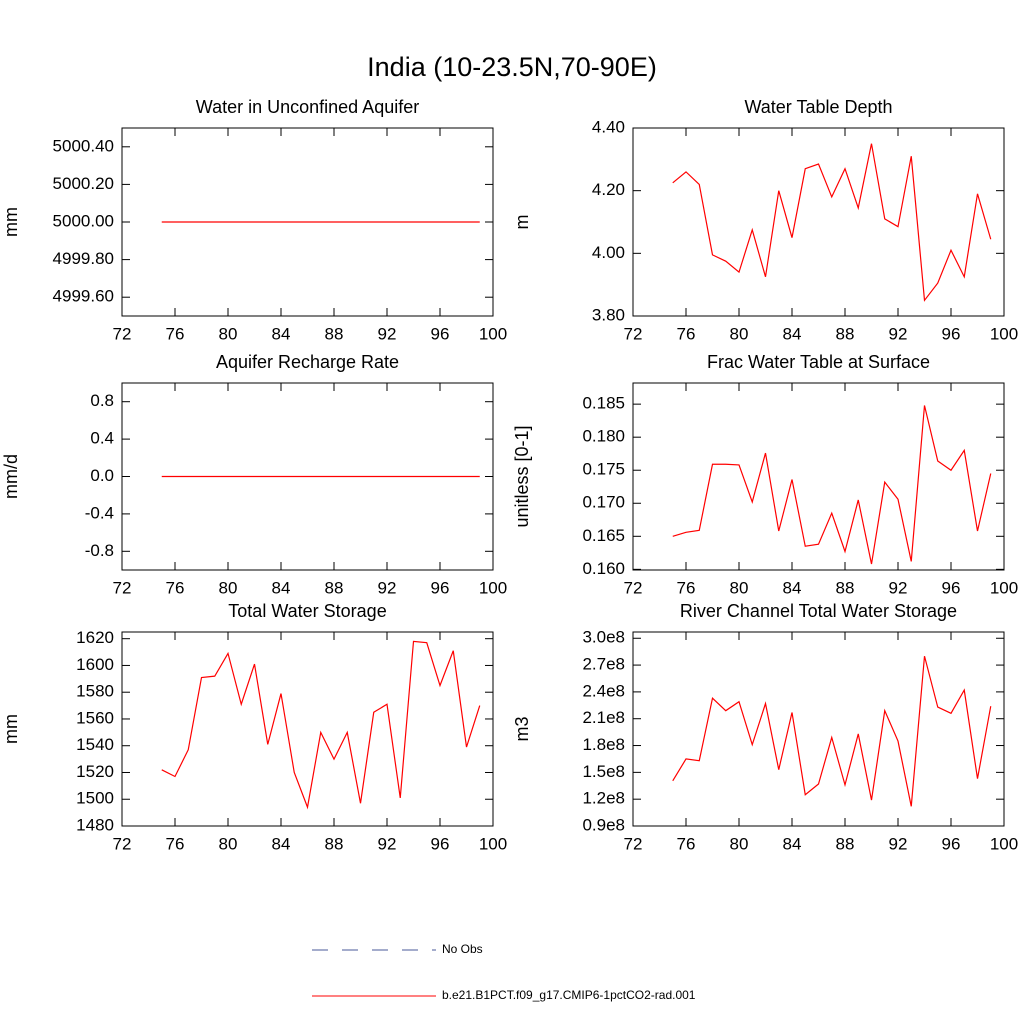  Describe the element at coordinates (95, 637) in the screenshot. I see `y-tick-label: 1620` at that location.